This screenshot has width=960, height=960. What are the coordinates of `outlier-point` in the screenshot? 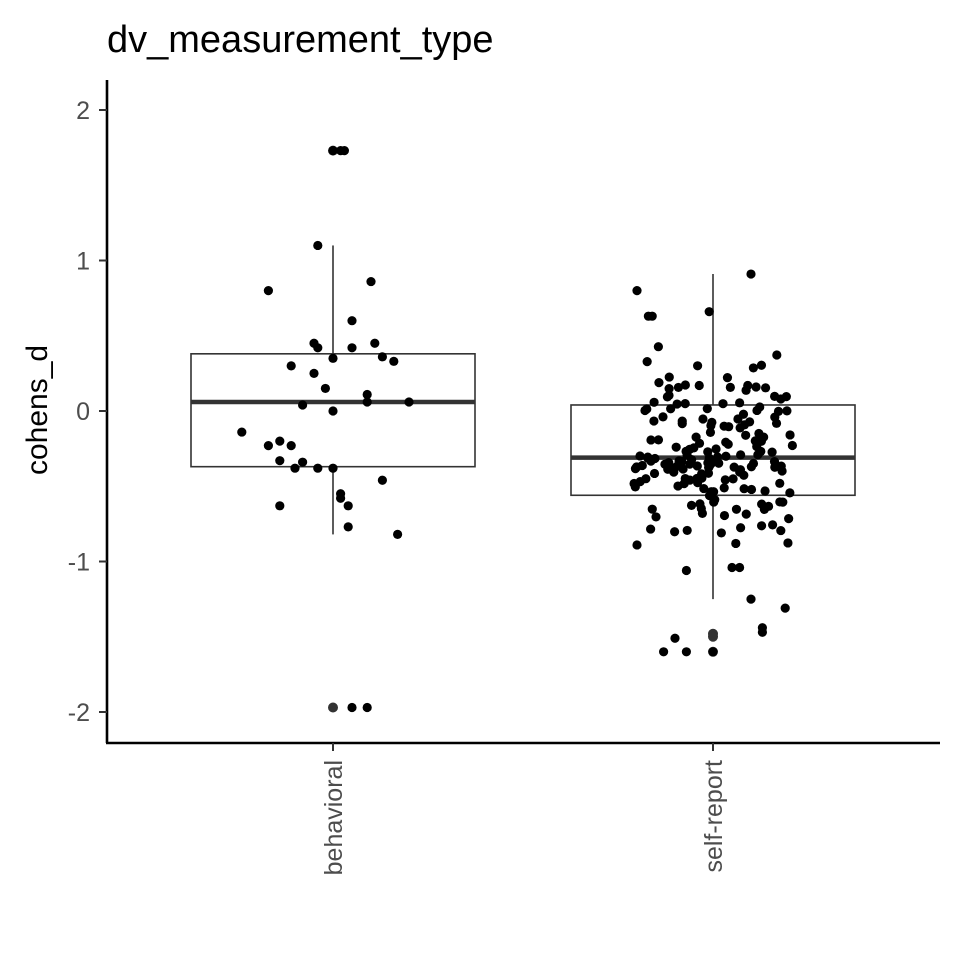 It's located at (713, 636).